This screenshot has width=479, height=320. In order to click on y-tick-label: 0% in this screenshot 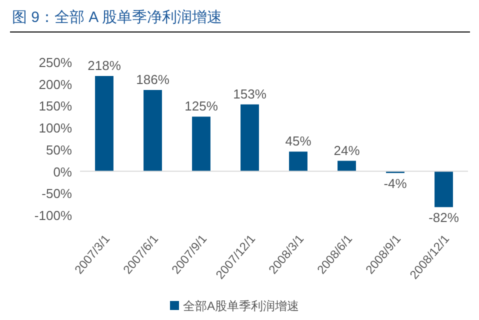, I will do `click(62, 172)`.